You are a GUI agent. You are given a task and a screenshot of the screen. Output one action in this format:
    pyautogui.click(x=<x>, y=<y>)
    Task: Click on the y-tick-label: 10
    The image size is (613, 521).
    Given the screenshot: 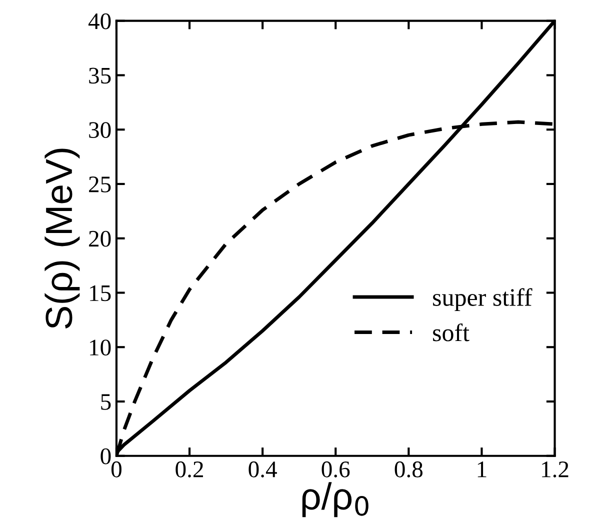 What is the action you would take?
    pyautogui.click(x=100, y=348)
    